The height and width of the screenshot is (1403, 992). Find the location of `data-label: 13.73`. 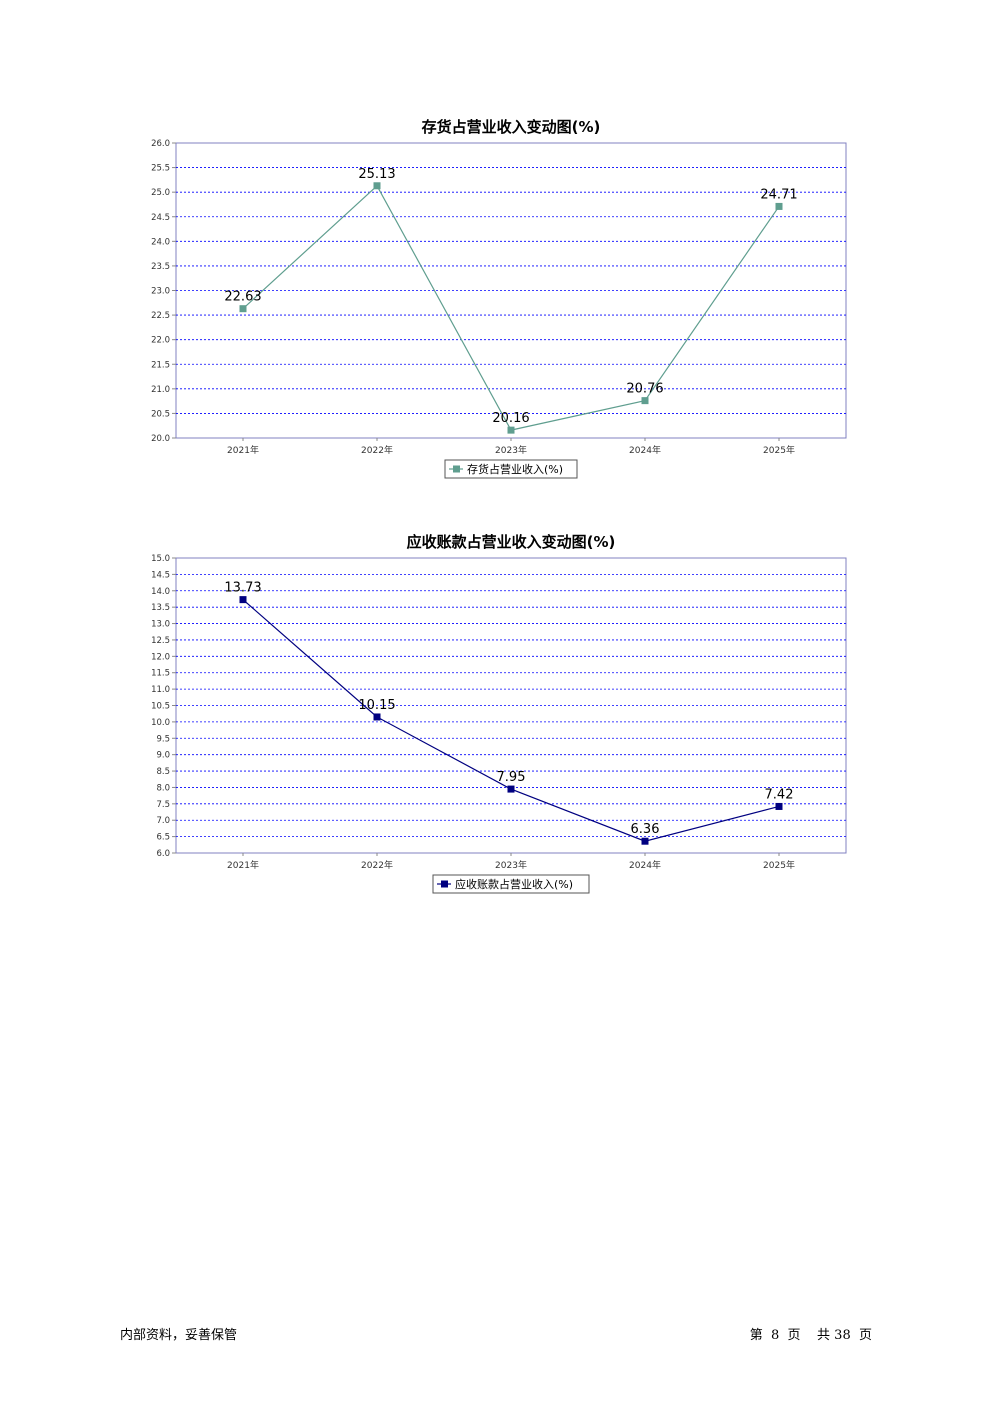

data-label: 13.73 is located at coordinates (242, 588).